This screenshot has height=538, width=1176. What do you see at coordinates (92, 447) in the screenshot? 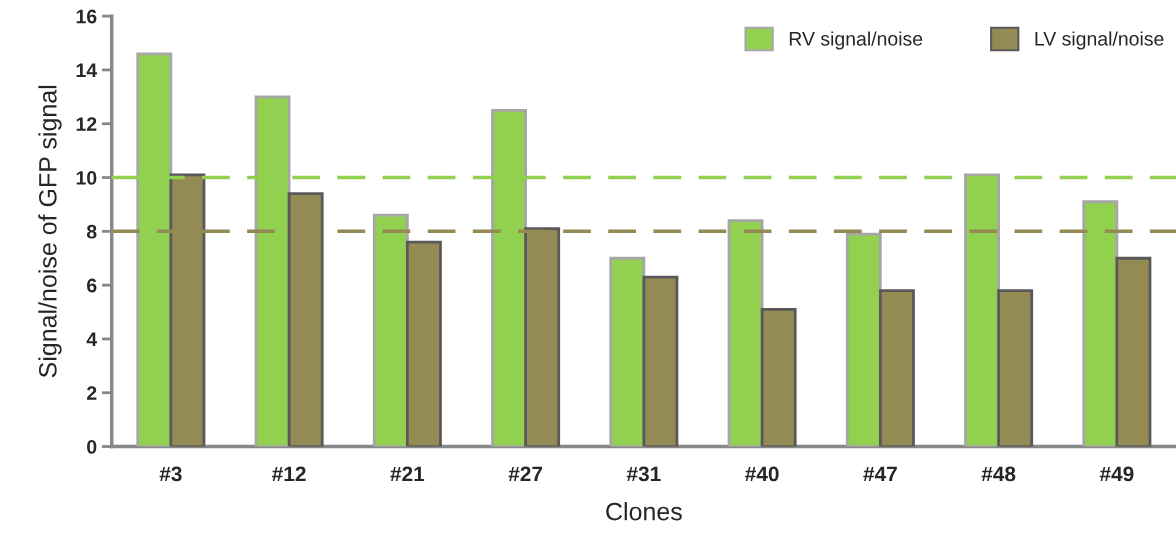
I see `y-tick-label: 0` at bounding box center [92, 447].